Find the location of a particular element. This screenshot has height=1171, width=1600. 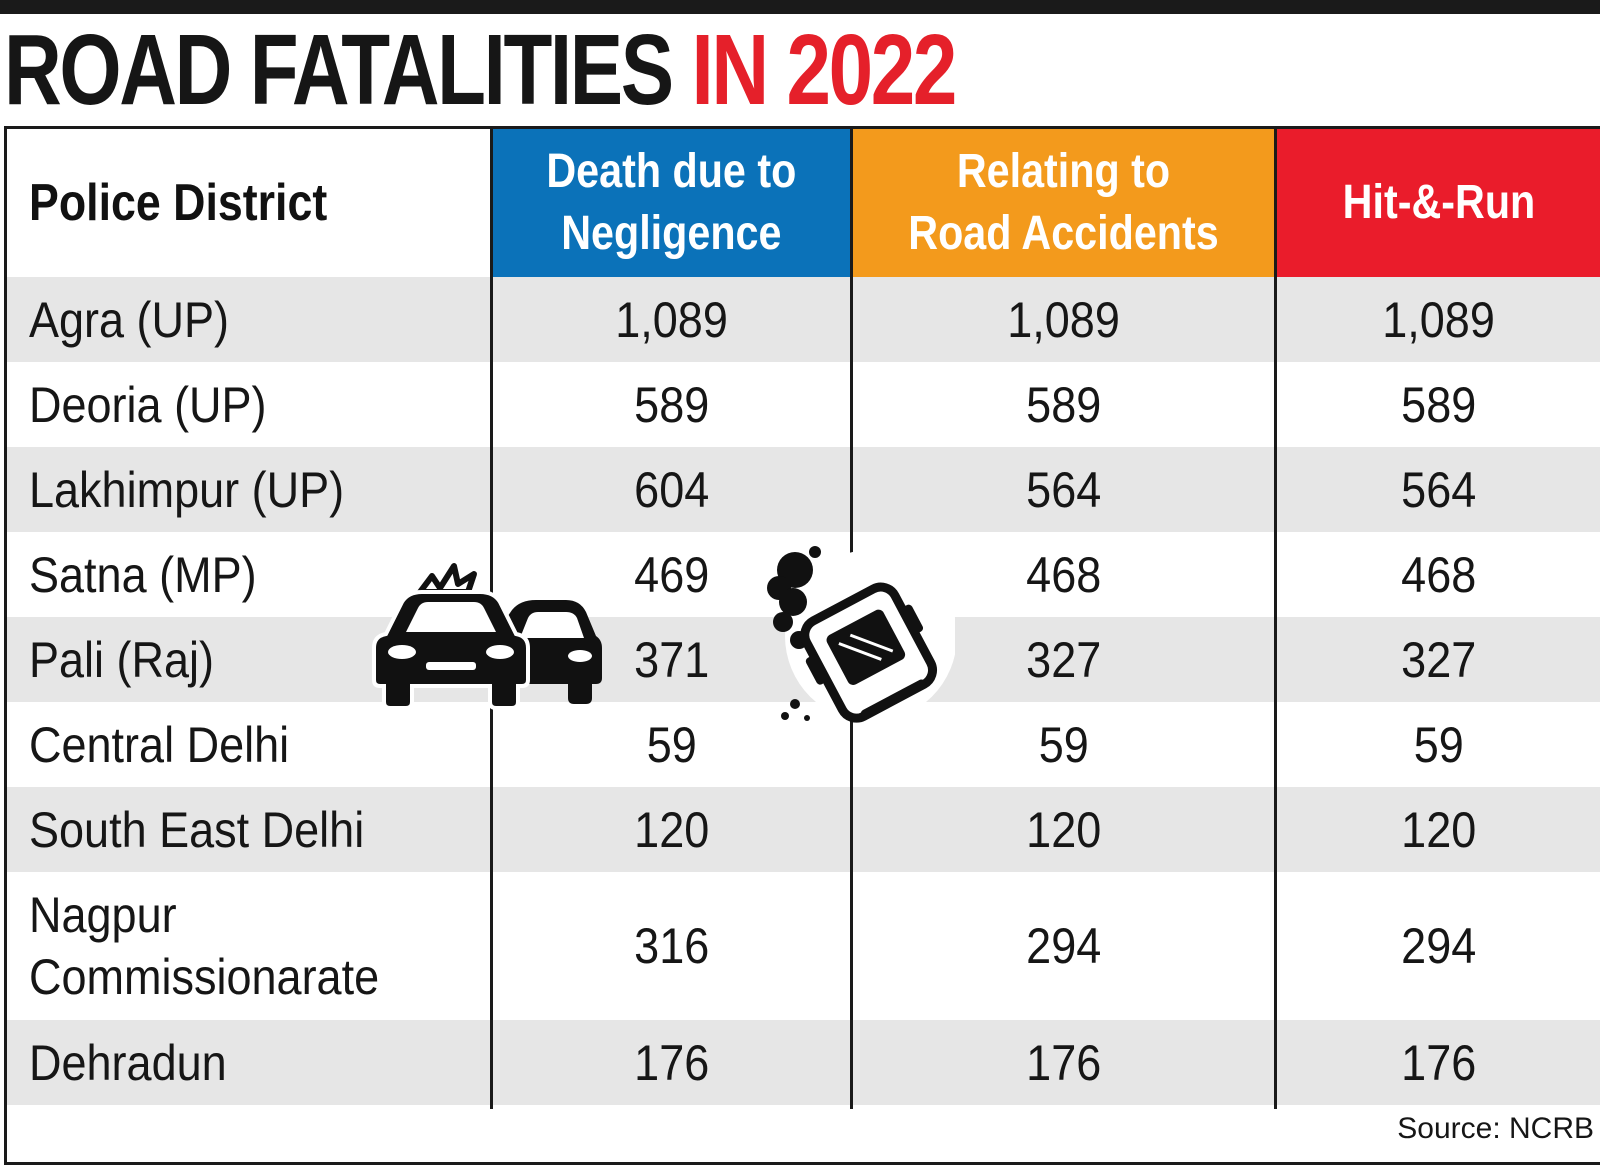

table-row: Deoria (UP) 589 589 589 is located at coordinates (803, 404).